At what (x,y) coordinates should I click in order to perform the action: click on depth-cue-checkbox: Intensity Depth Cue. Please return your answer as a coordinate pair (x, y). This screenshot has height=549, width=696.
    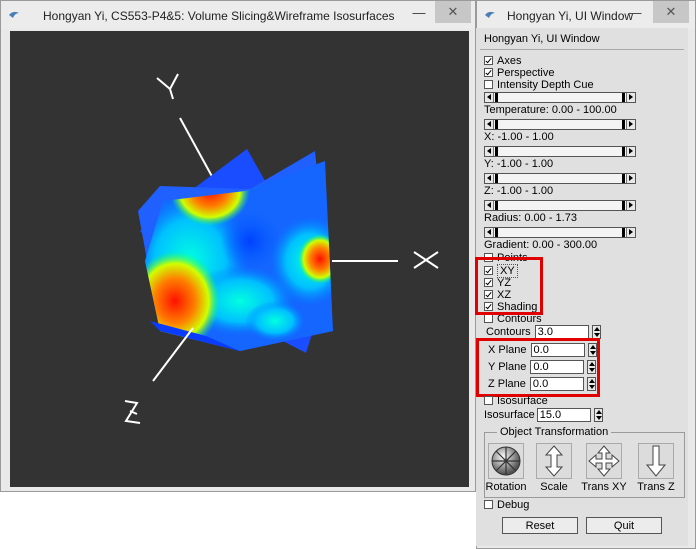
    Looking at the image, I should click on (539, 84).